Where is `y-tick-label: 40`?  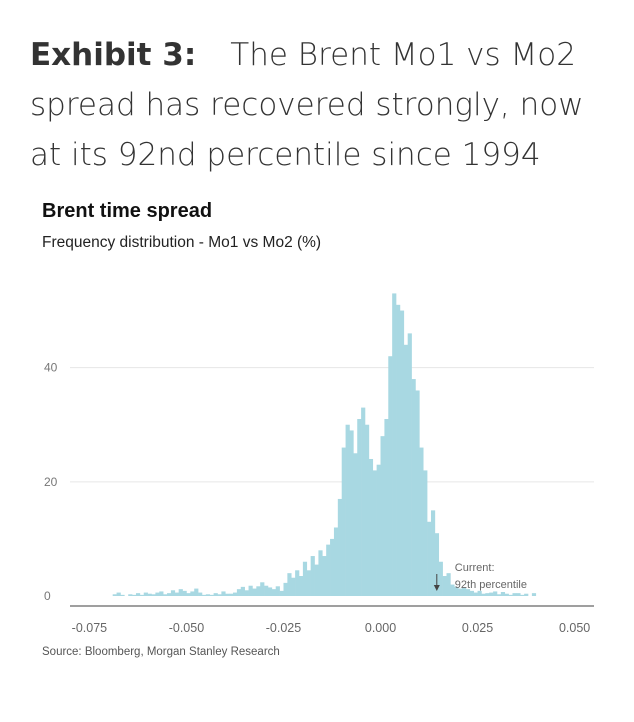 y-tick-label: 40 is located at coordinates (51, 368).